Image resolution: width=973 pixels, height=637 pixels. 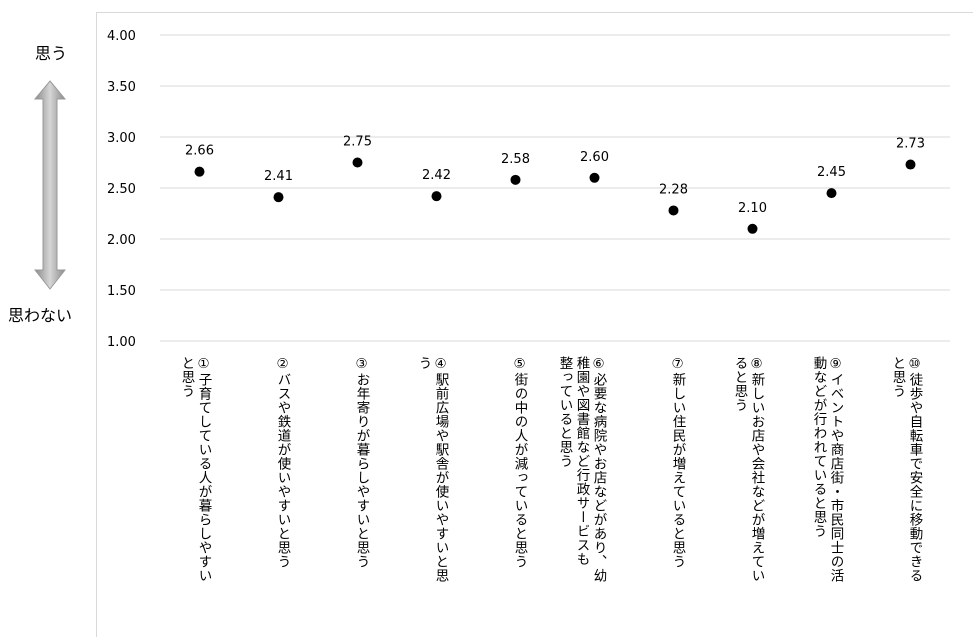 I want to click on category-label: ②バスや鉄道が使いやすいと思う, so click(x=282, y=462).